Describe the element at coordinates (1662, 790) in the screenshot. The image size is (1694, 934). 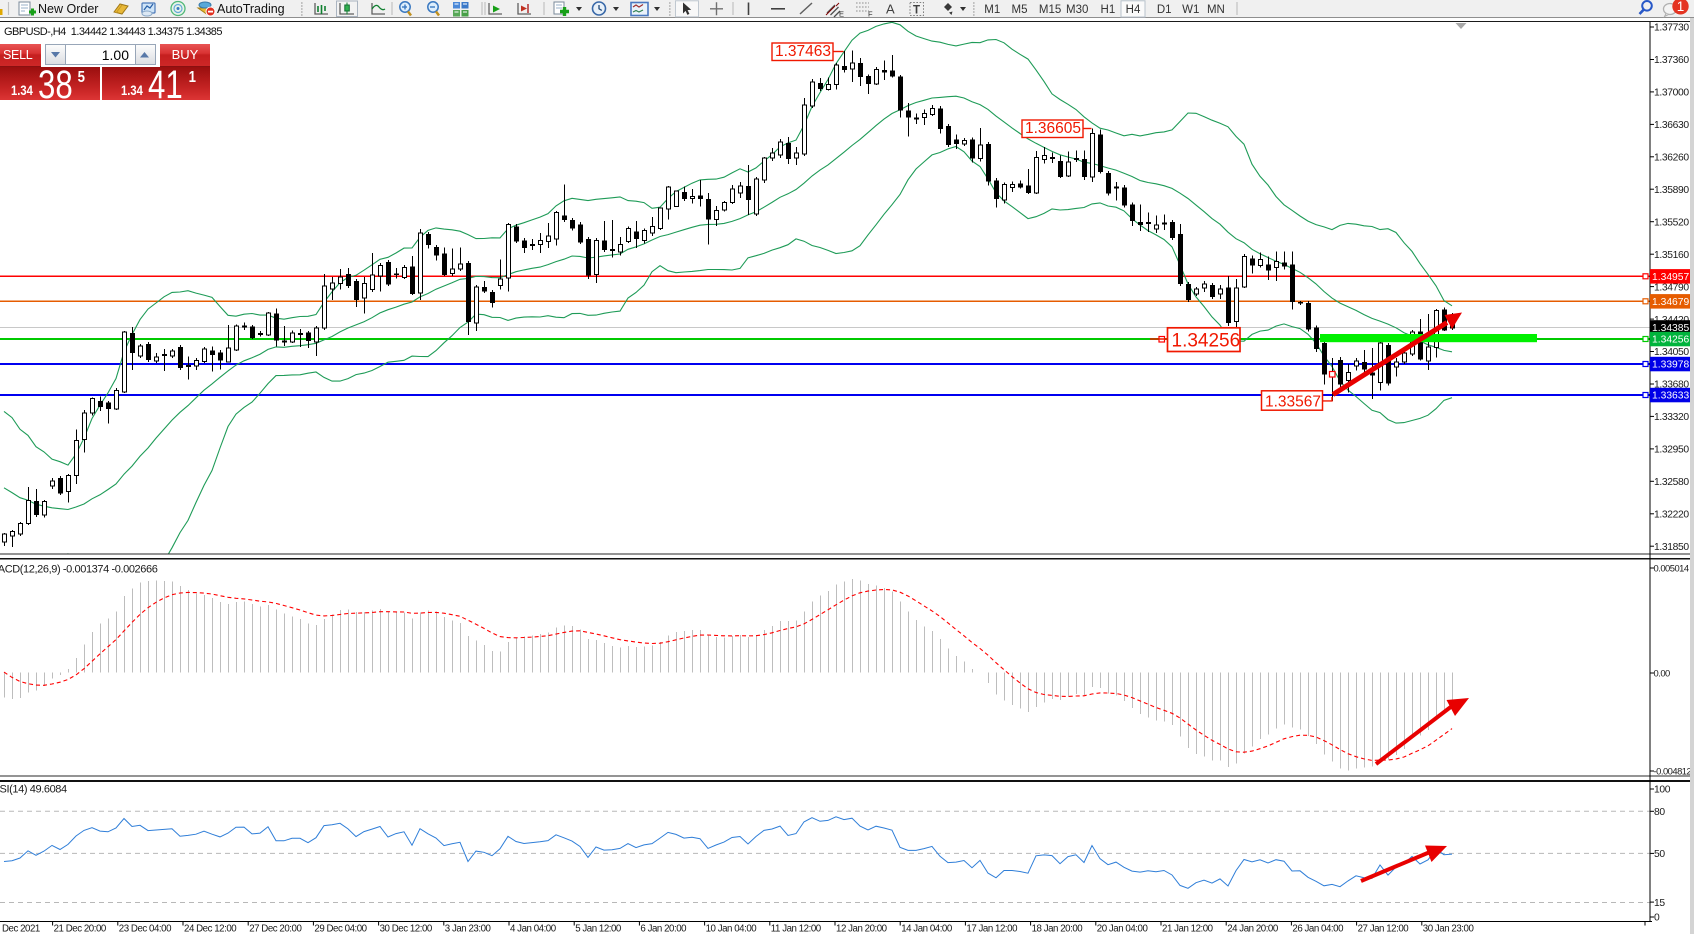
I see `svg-text: 100` at that location.